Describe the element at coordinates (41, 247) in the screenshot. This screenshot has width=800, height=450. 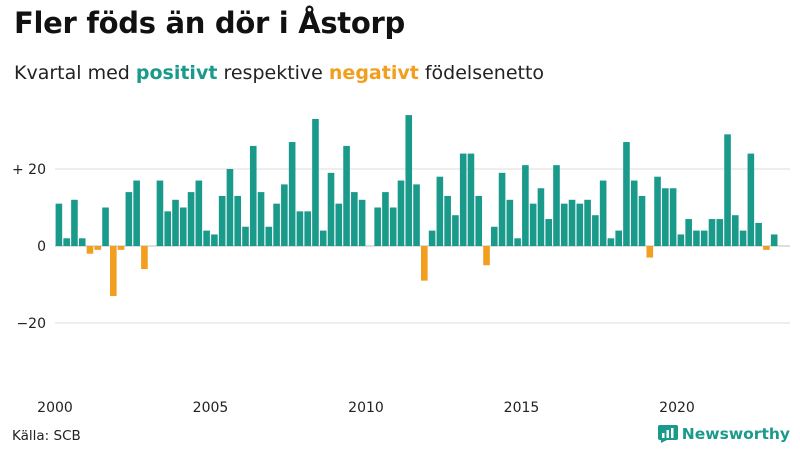
I see `y-tick-label: 0` at that location.